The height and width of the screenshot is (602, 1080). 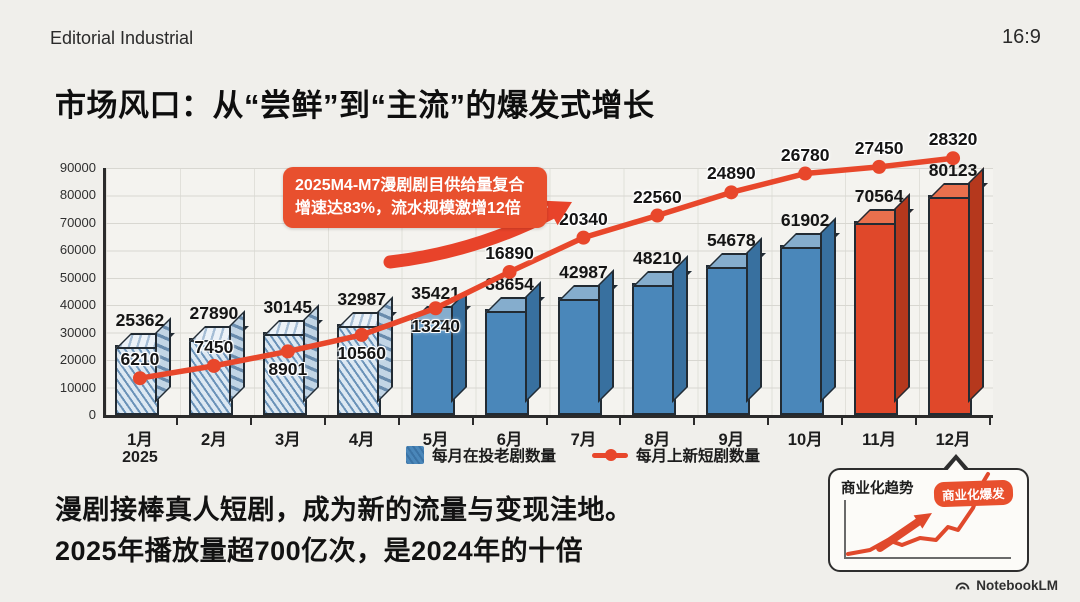 I want to click on inset-title: 商业化趋势, so click(x=877, y=489).